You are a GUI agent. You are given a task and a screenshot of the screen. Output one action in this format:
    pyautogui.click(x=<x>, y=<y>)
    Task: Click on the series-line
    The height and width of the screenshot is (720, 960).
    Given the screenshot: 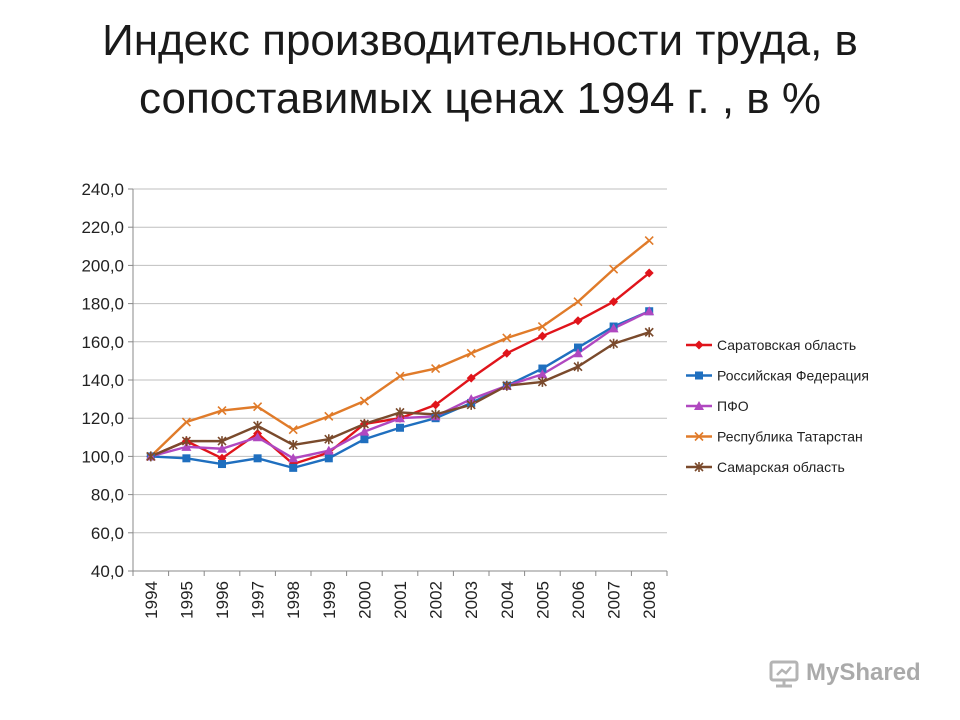 What is the action you would take?
    pyautogui.click(x=400, y=385)
    